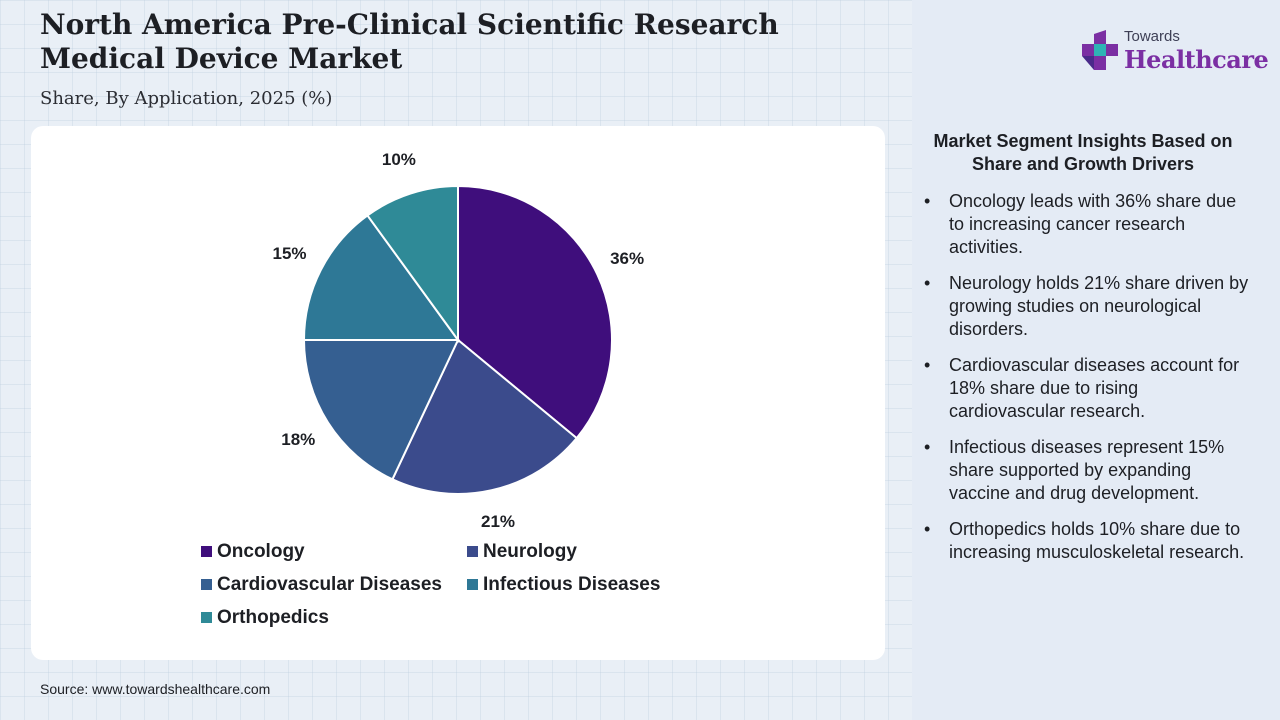 The height and width of the screenshot is (720, 1280). Describe the element at coordinates (334, 617) in the screenshot. I see `legend-item-orthopedics: Orthopedics` at that location.